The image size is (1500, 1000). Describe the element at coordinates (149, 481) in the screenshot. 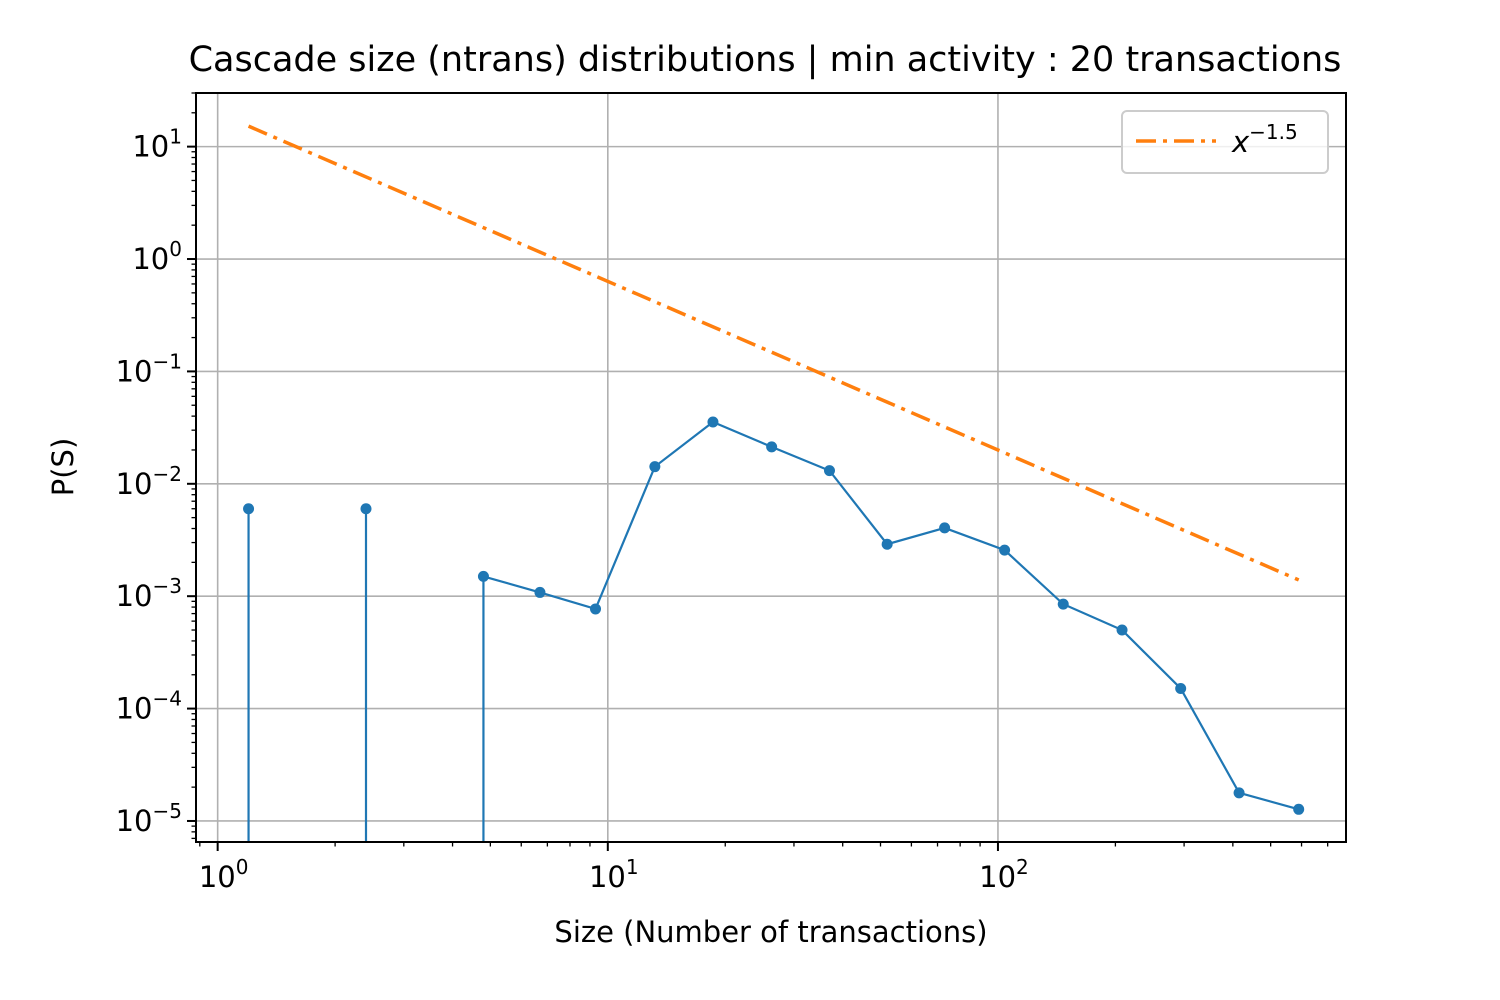

I see `y-tick-label: 10⁻²` at that location.